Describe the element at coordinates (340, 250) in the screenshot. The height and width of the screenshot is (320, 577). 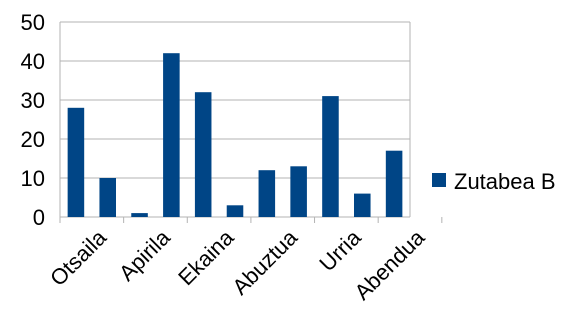
I see `x-tick-label: Urria` at that location.